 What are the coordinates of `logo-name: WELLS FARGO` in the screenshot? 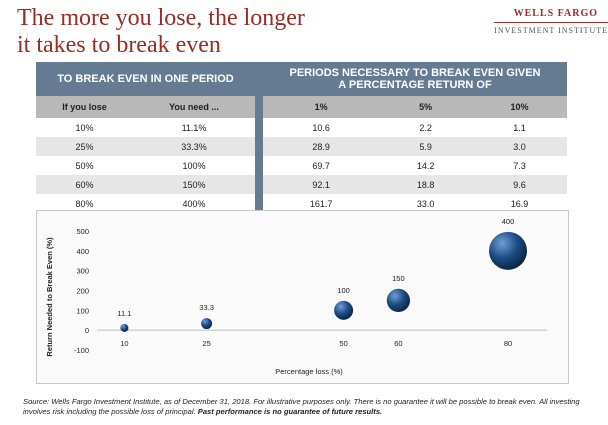 It's located at (555, 13).